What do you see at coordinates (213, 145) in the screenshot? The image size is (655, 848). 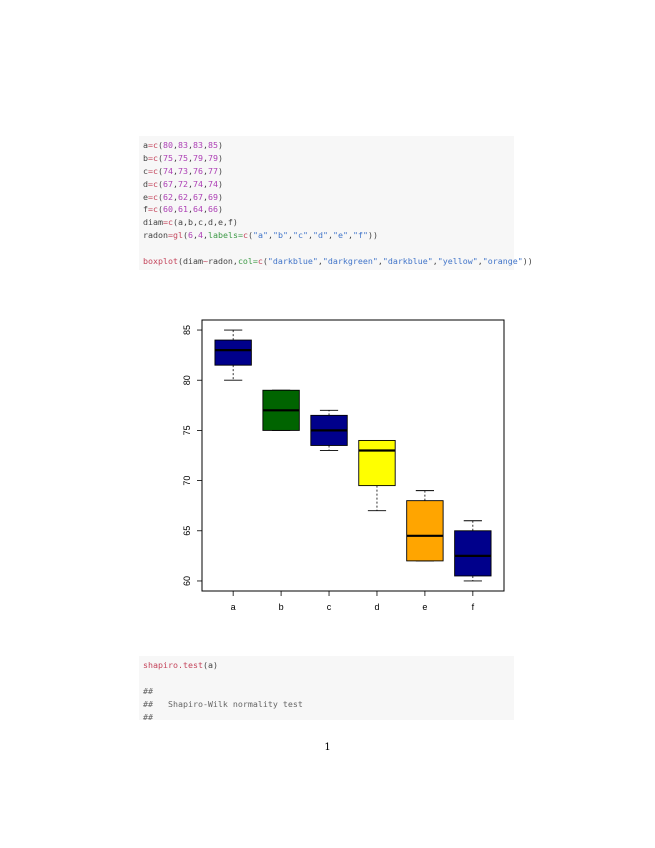 I see `code-token: 85` at bounding box center [213, 145].